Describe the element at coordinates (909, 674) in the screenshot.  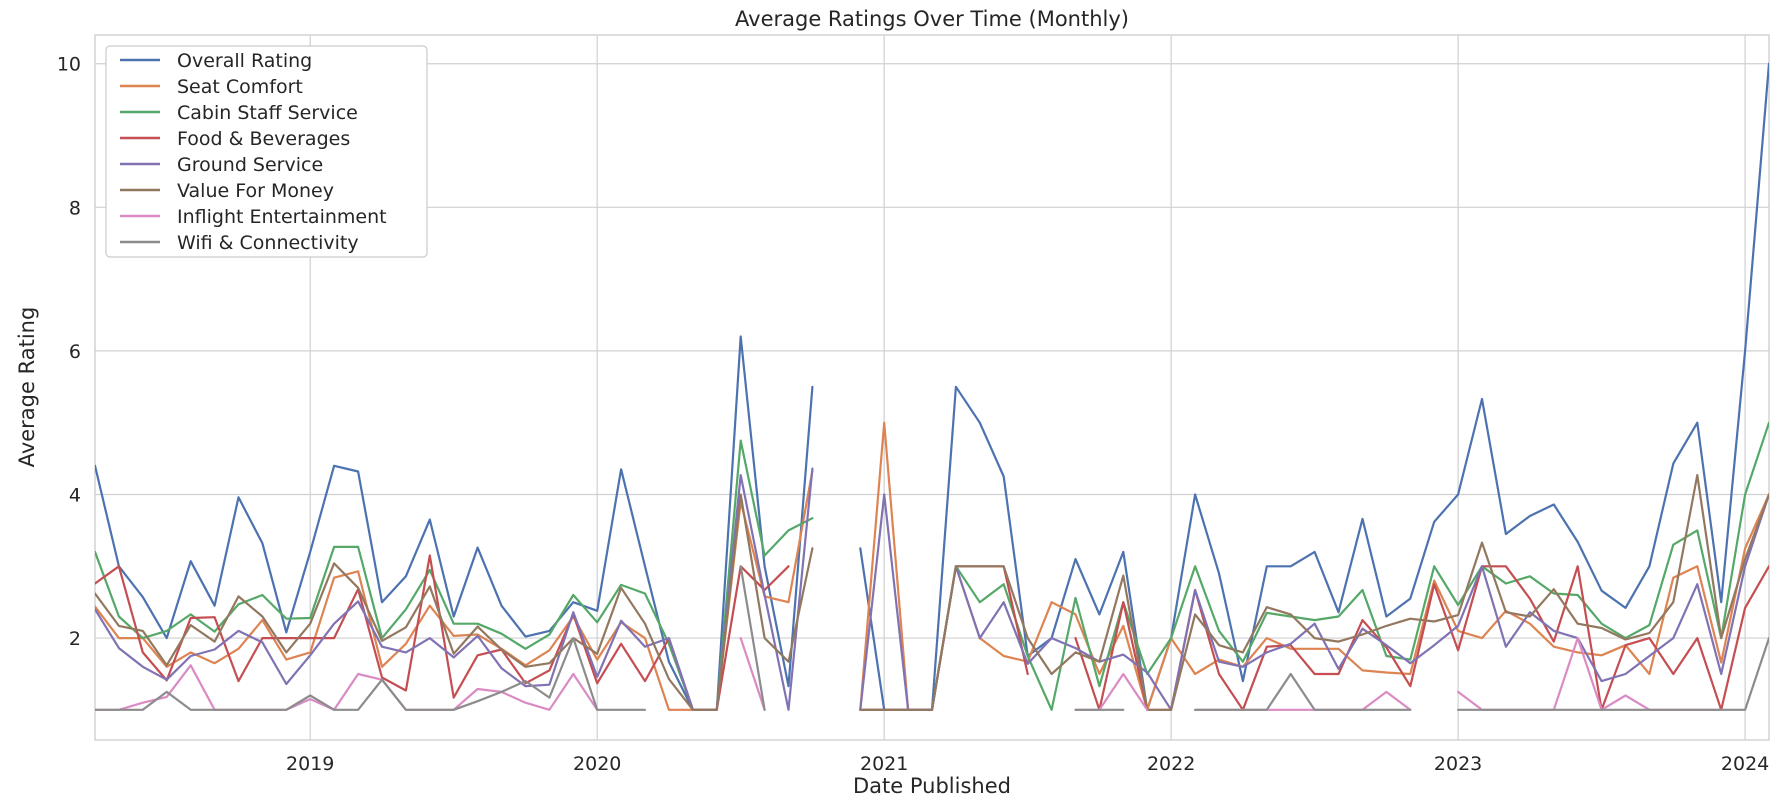
I see `series-line-inflight-entertainment` at that location.